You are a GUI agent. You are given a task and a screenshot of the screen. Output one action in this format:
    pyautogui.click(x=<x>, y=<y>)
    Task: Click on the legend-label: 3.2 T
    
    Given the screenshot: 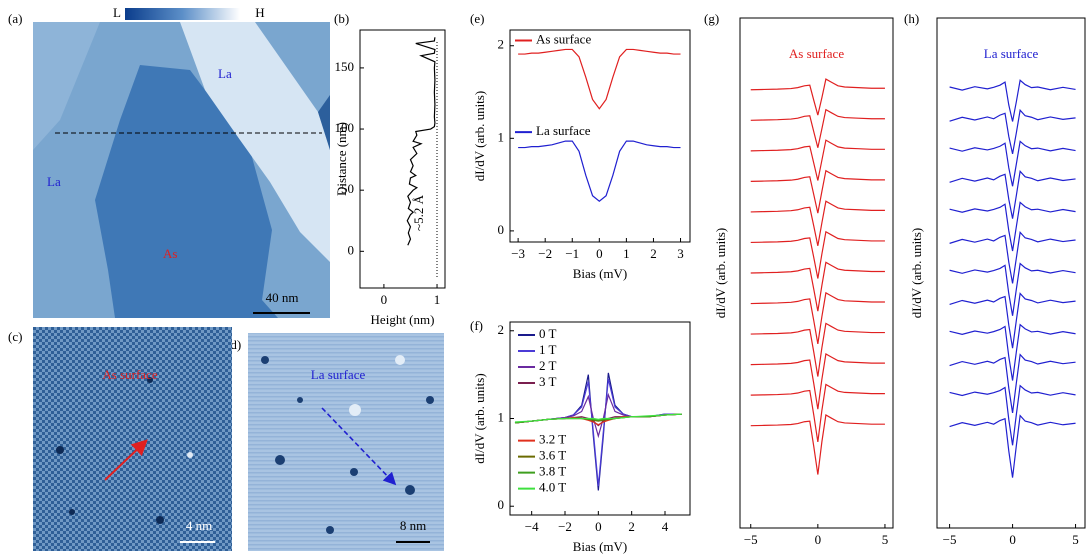 What is the action you would take?
    pyautogui.click(x=552, y=439)
    